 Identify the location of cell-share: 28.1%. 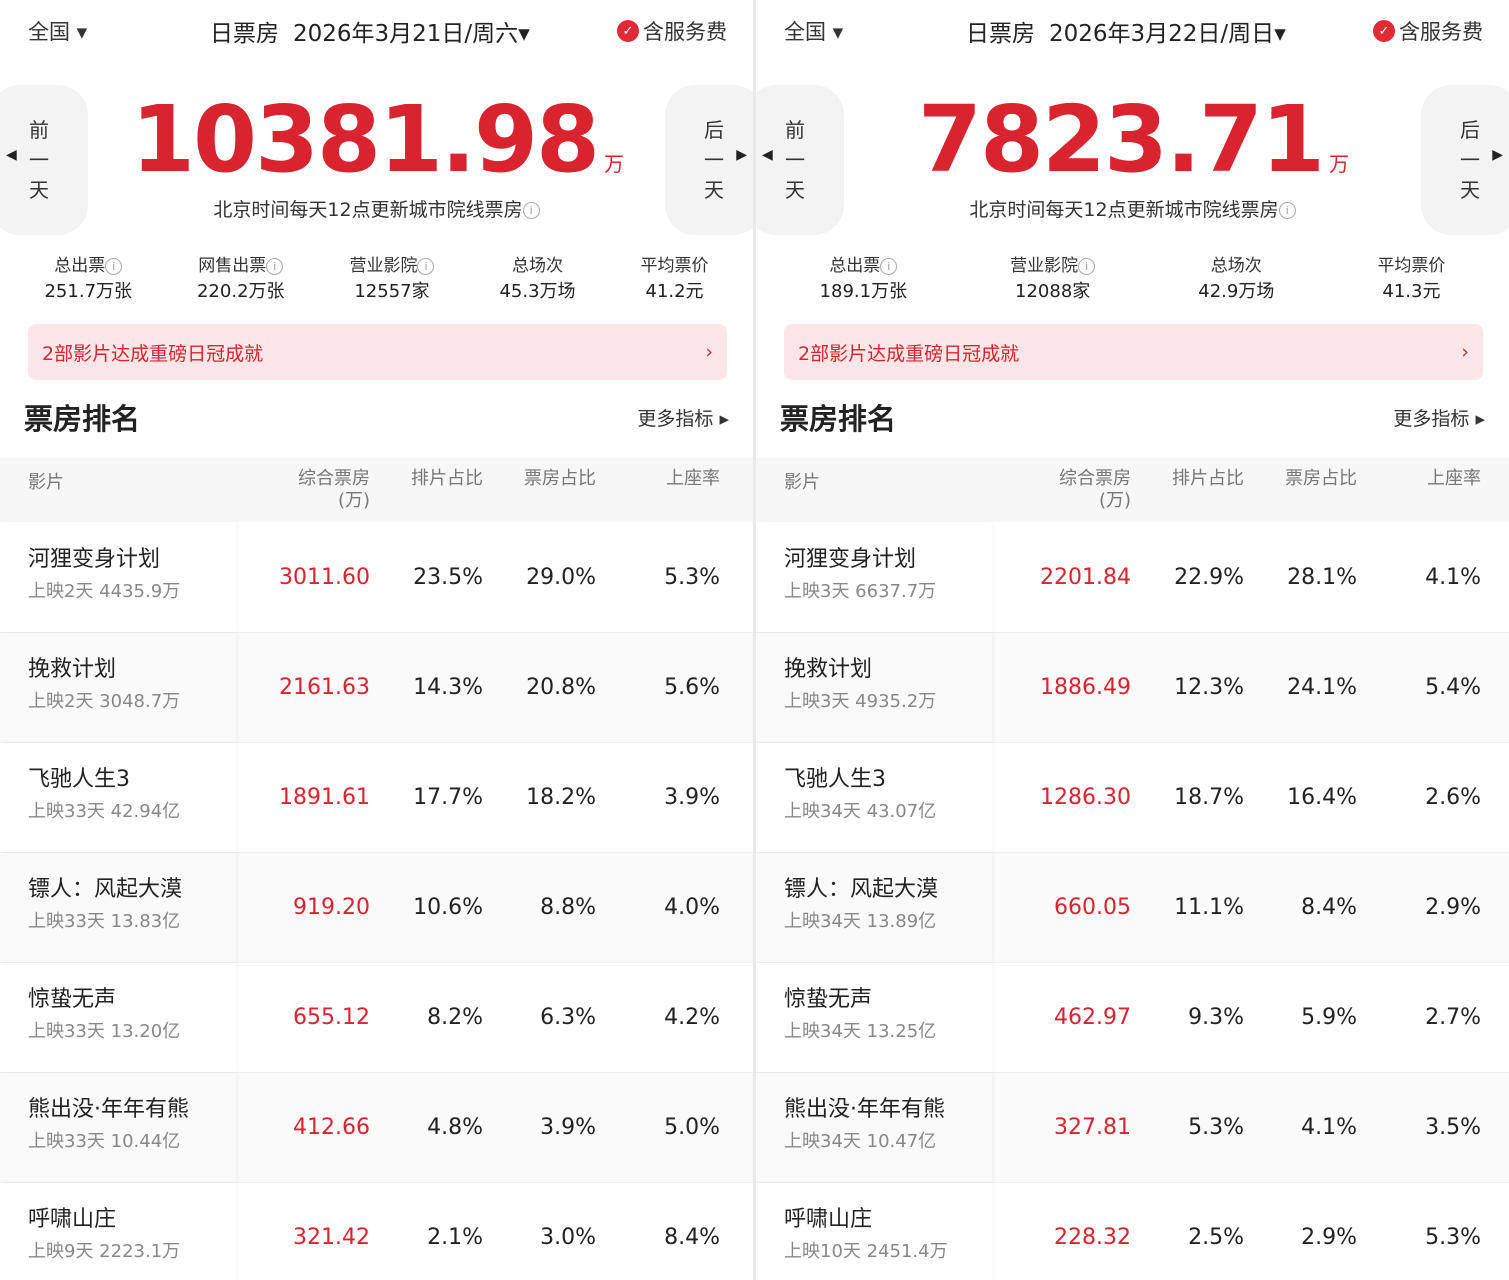
(1322, 577).